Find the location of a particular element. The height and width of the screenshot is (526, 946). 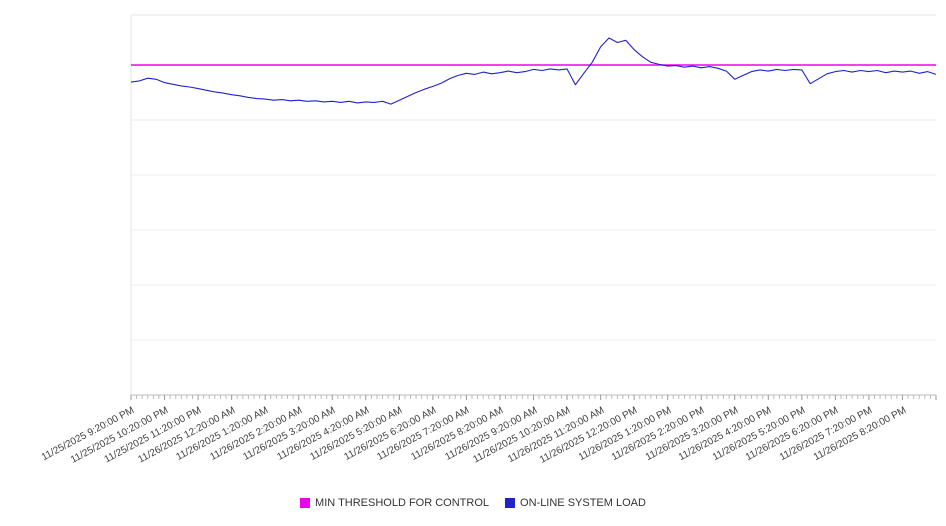

x-tick-label: 11/26/2025 6:20:00 AM is located at coordinates (390, 434).